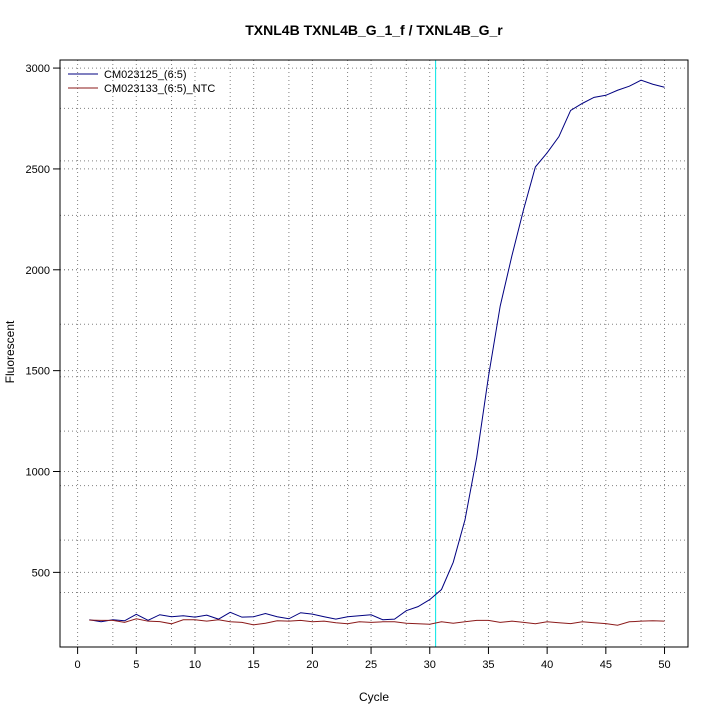 The width and height of the screenshot is (720, 720). What do you see at coordinates (488, 665) in the screenshot?
I see `x-tick-label: 35` at bounding box center [488, 665].